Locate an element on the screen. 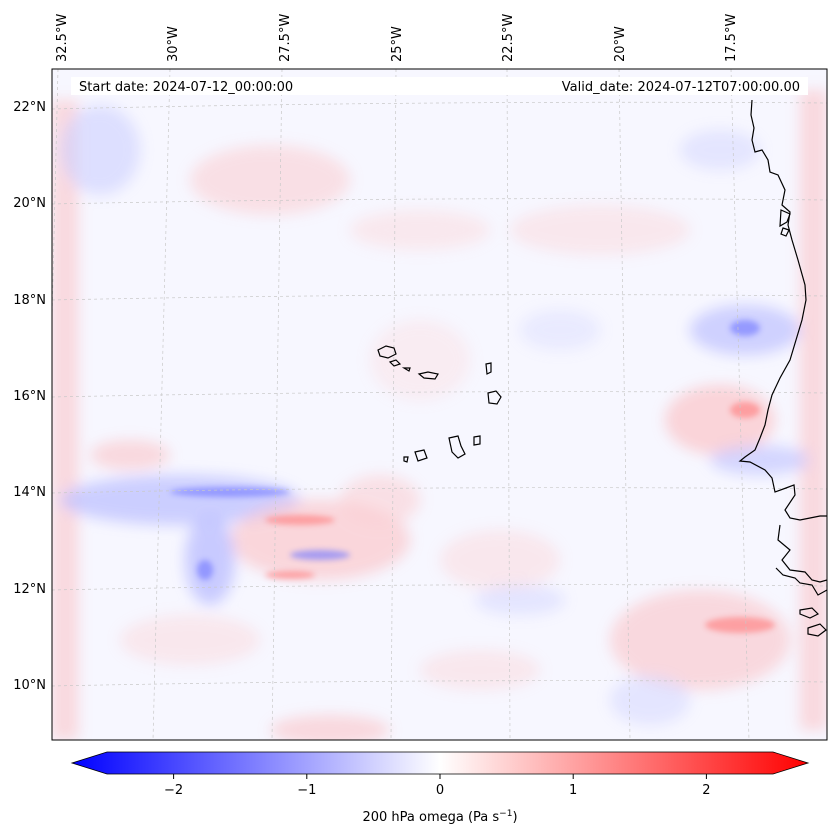 The width and height of the screenshot is (837, 839). lat-label: 18°N is located at coordinates (29, 300).